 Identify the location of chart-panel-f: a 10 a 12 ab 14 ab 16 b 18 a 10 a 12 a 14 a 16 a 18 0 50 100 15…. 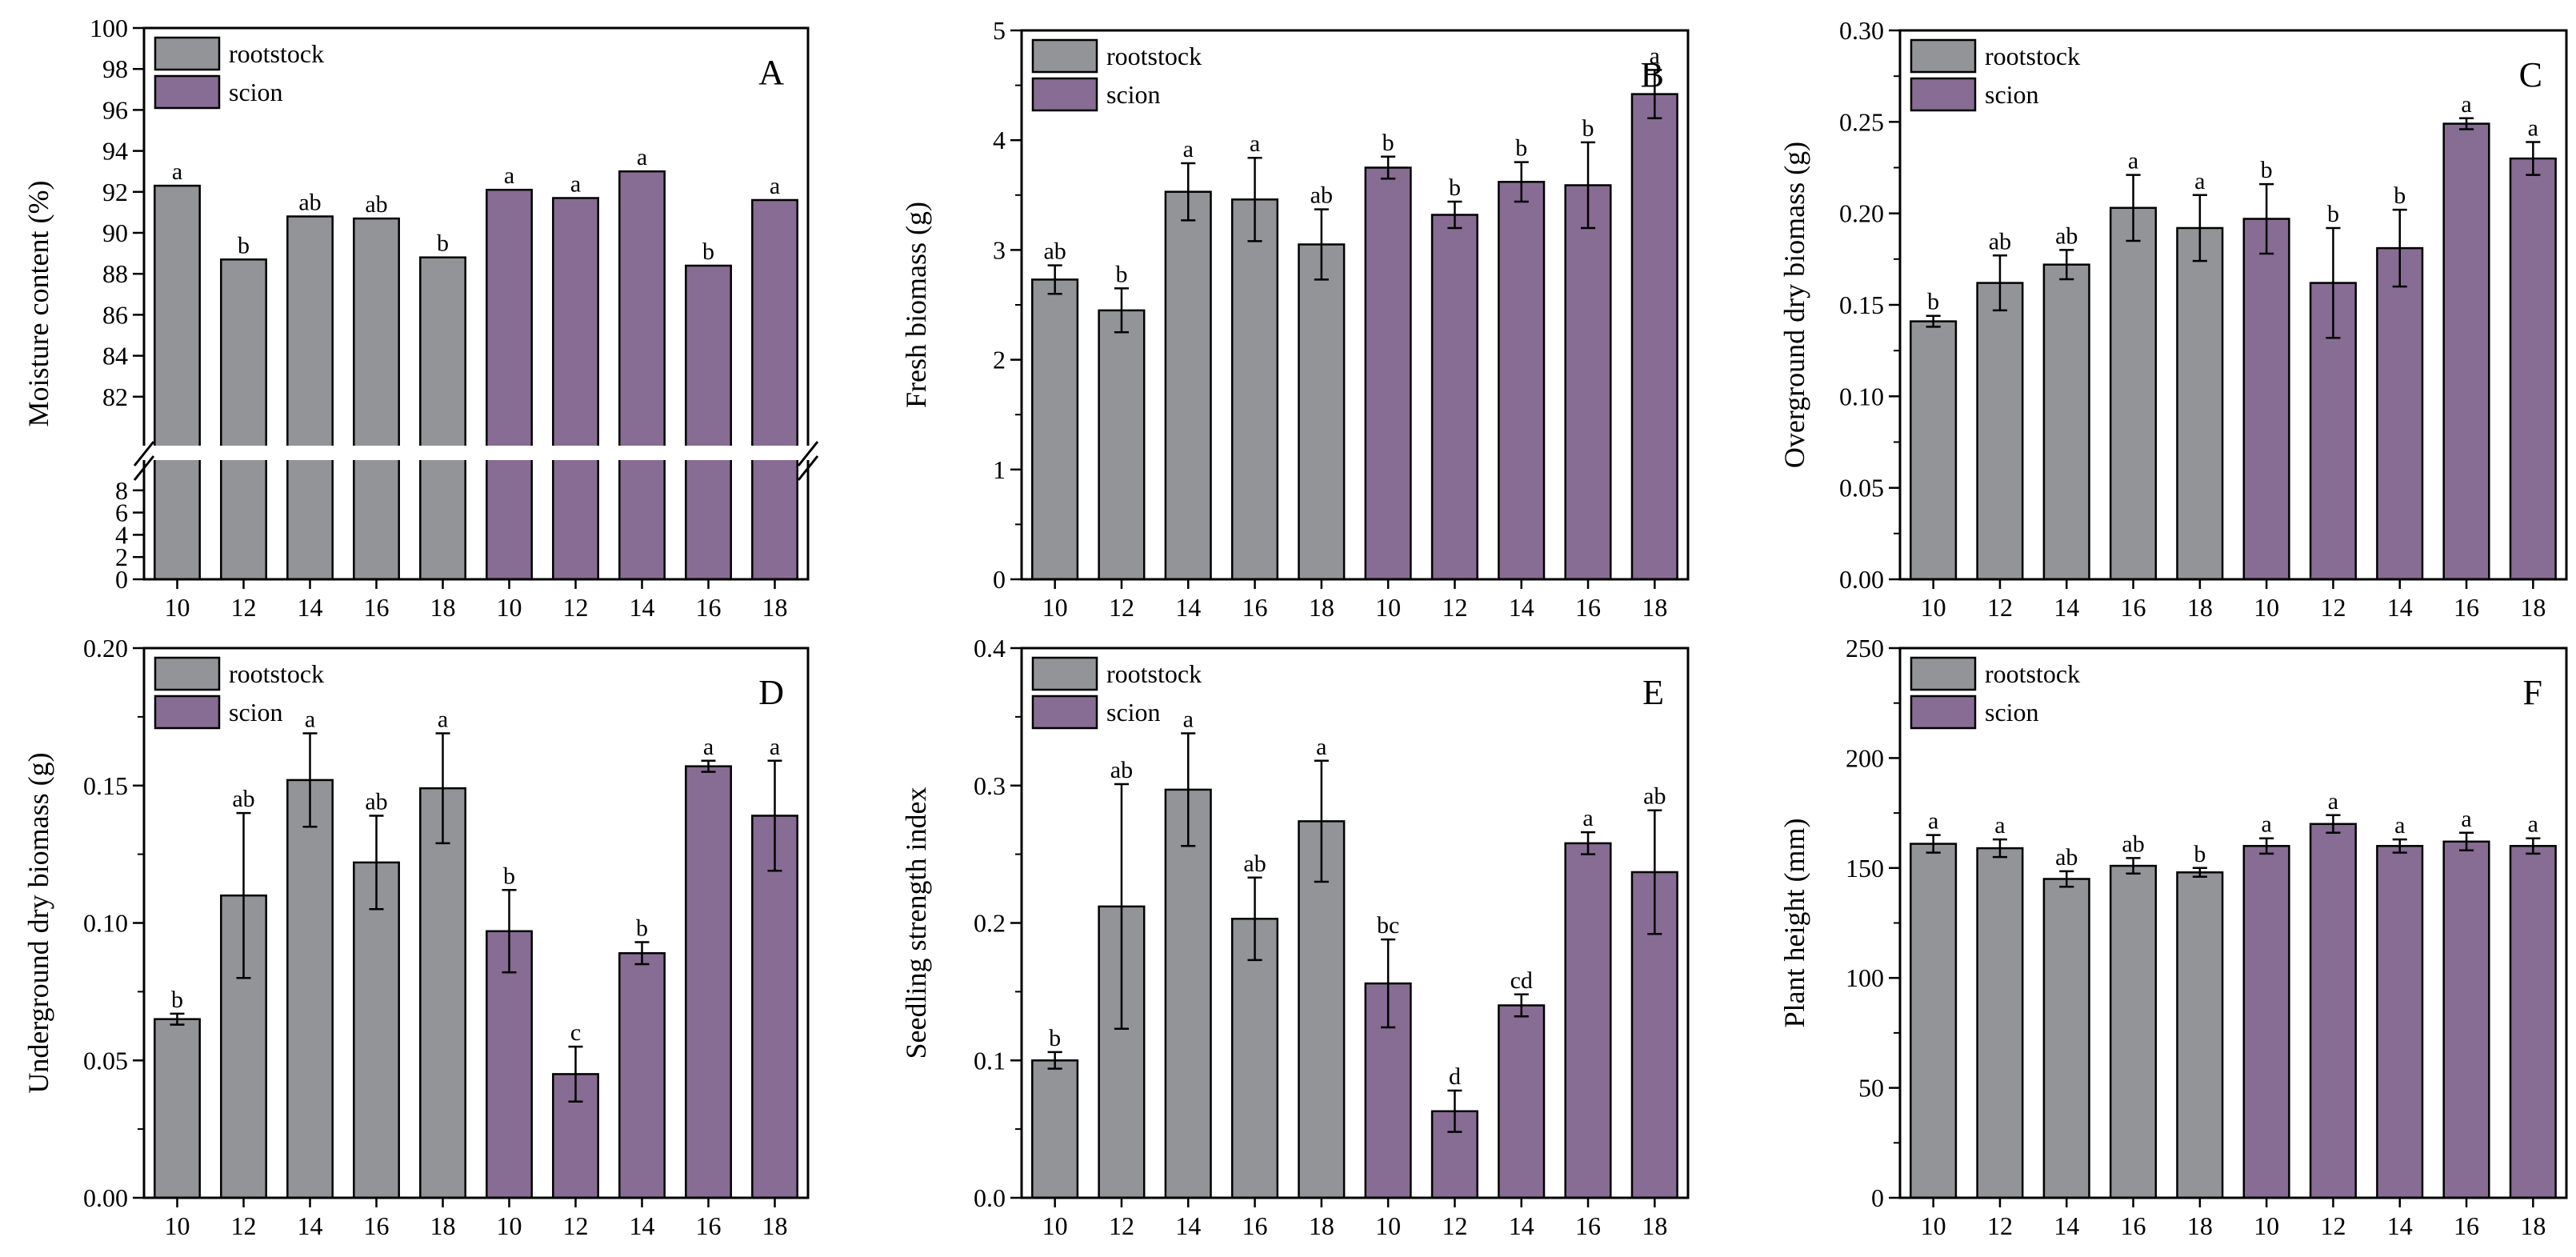
(2173, 937).